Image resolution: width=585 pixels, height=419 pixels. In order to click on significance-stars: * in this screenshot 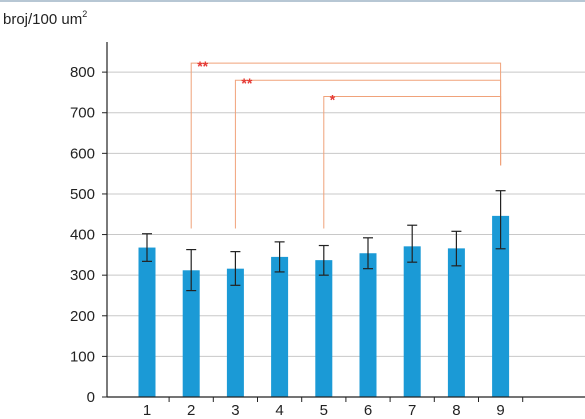, I will do `click(333, 99)`.